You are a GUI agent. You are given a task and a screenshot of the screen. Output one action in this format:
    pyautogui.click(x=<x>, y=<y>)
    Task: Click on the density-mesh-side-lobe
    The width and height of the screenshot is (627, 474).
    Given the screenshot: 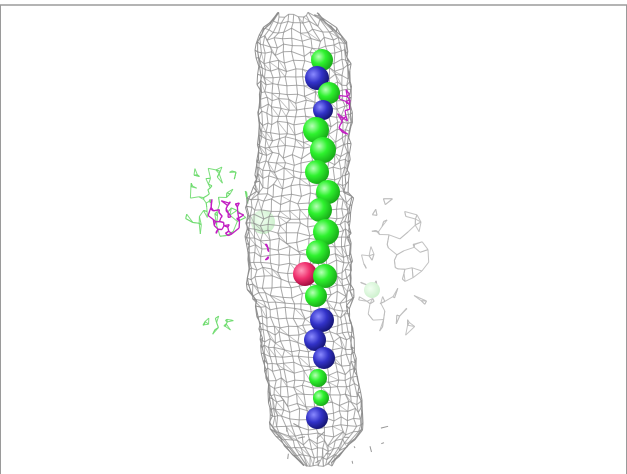 What is the action you would take?
    pyautogui.click(x=394, y=267)
    